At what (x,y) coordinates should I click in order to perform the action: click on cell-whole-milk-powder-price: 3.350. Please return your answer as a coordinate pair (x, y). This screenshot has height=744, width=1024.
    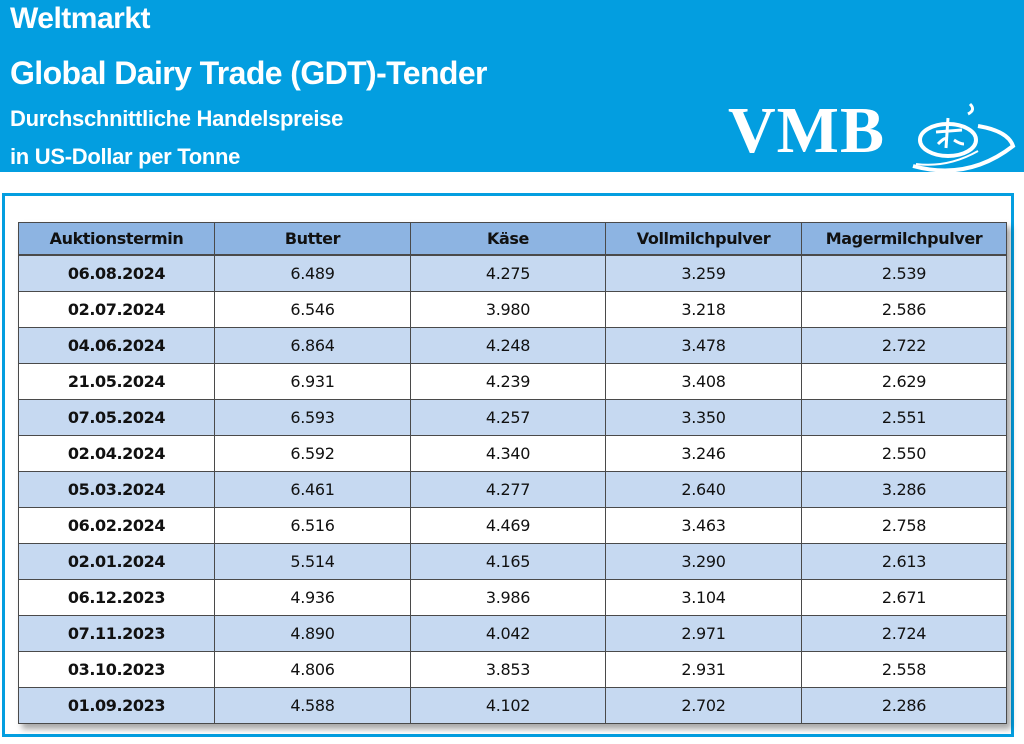
    Looking at the image, I should click on (703, 417).